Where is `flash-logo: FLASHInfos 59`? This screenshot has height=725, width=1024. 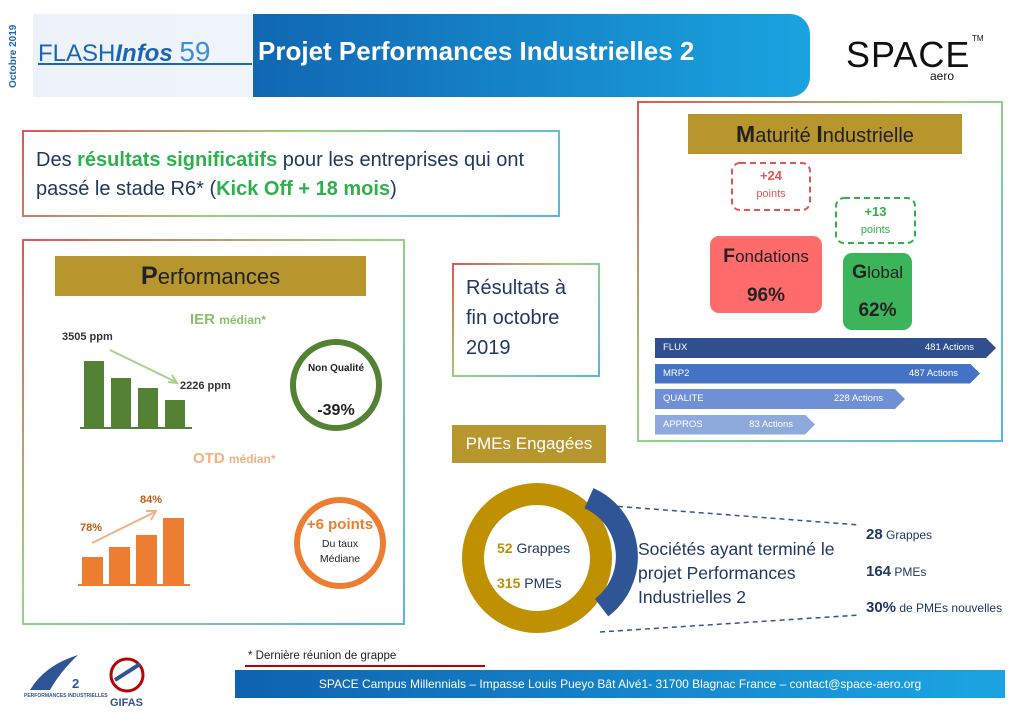 flash-logo: FLASHInfos 59 is located at coordinates (124, 52).